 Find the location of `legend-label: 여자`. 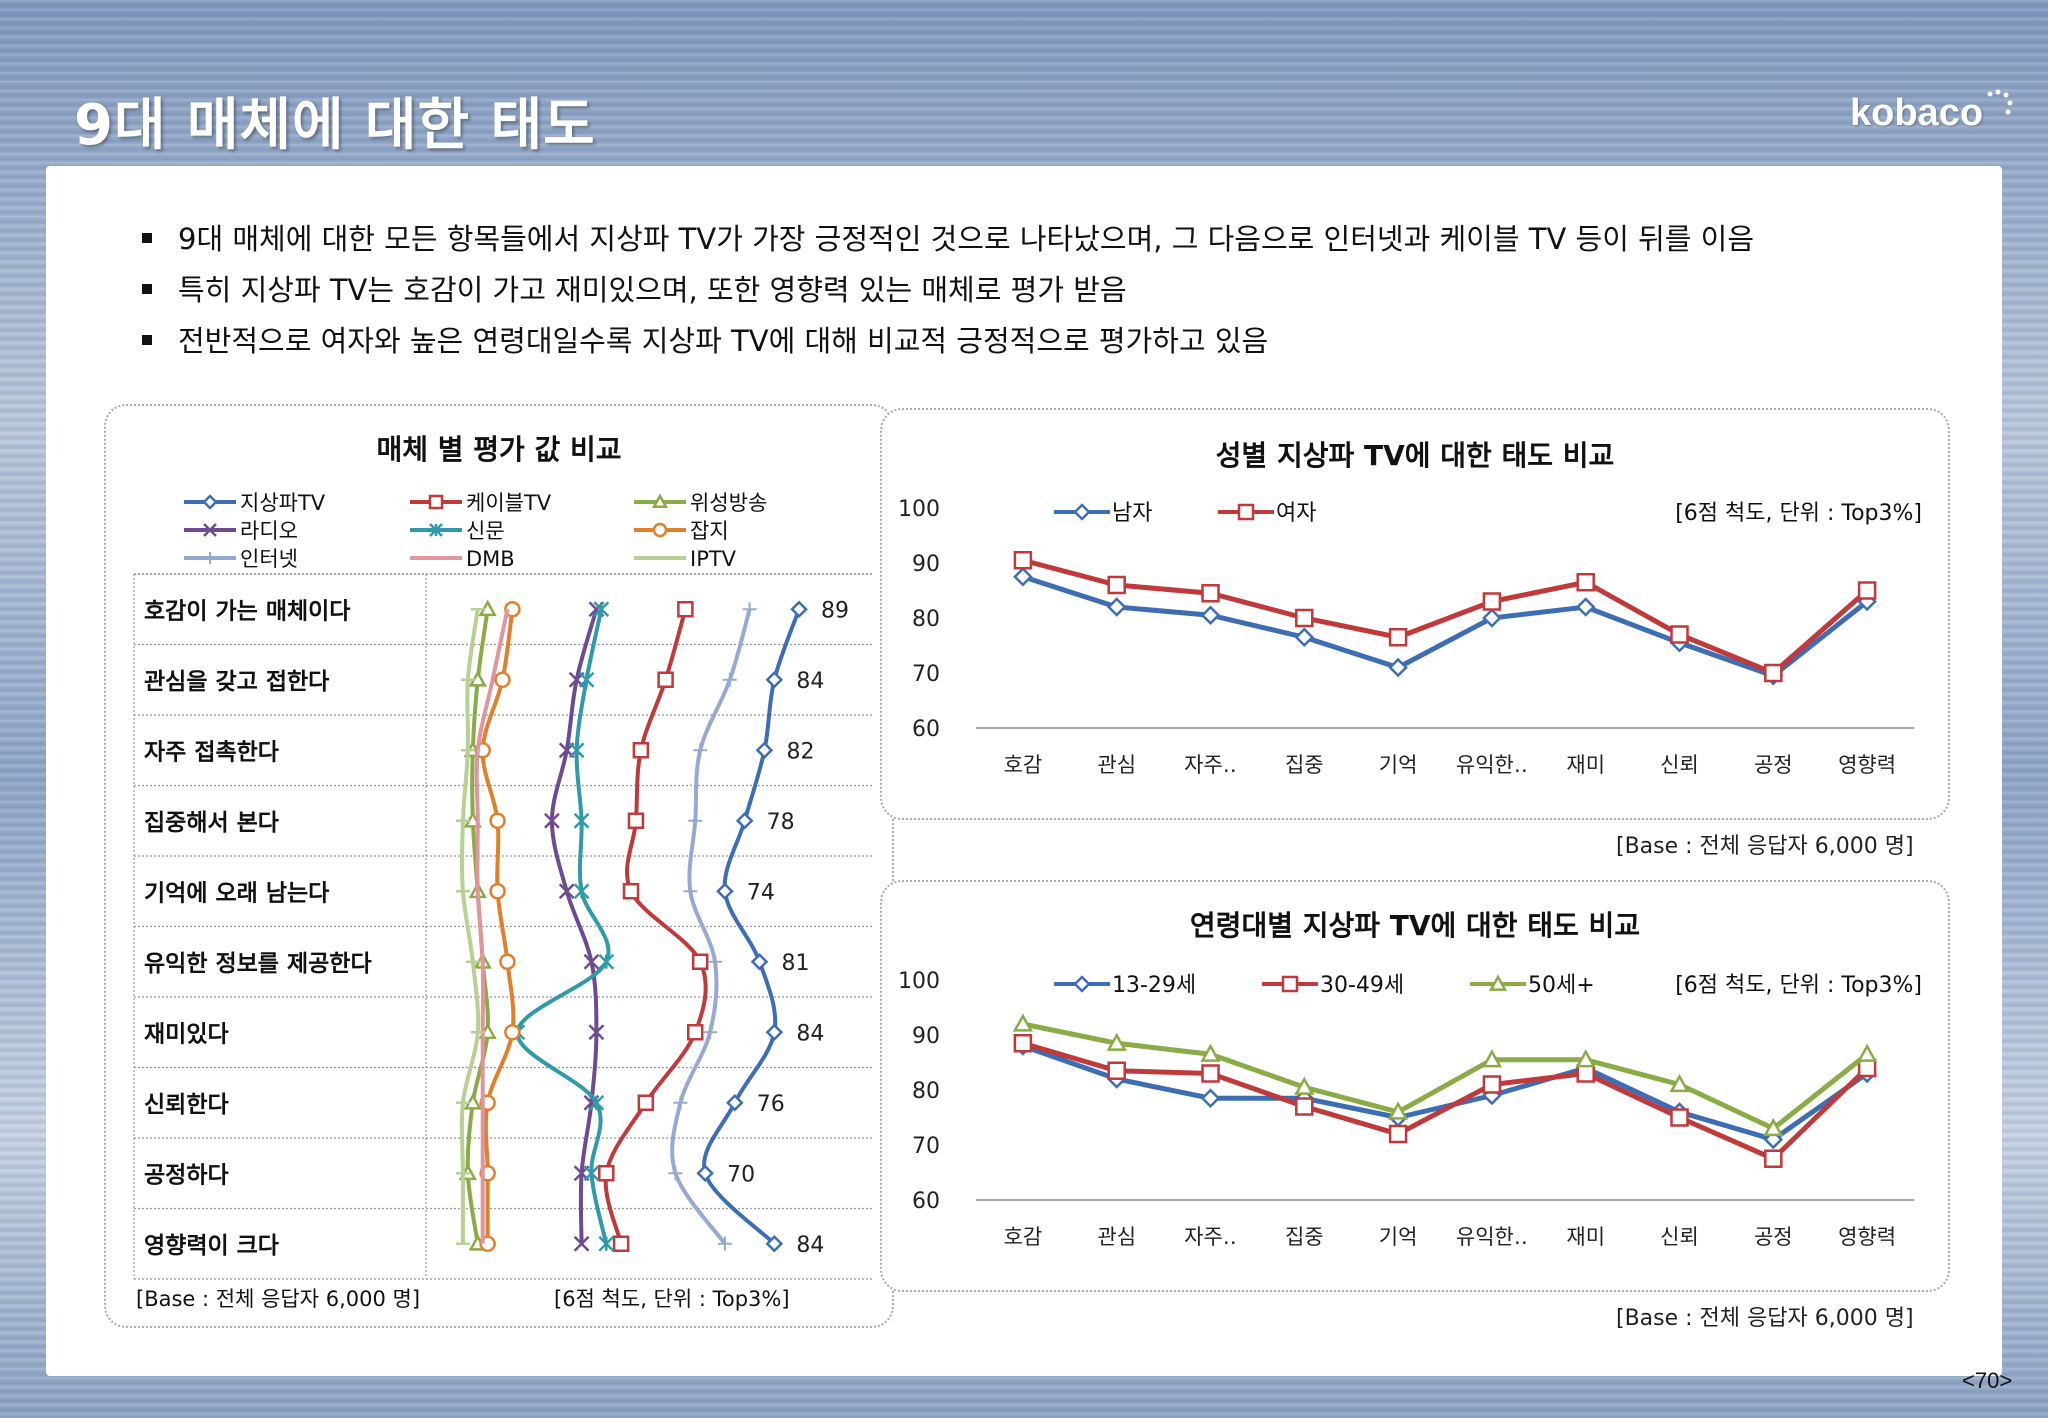

legend-label: 여자 is located at coordinates (1296, 513).